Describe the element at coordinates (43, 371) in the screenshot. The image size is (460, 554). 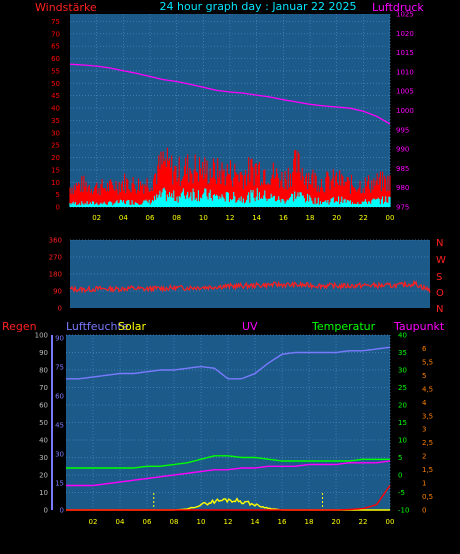
I see `regen-tick-label: 80` at that location.